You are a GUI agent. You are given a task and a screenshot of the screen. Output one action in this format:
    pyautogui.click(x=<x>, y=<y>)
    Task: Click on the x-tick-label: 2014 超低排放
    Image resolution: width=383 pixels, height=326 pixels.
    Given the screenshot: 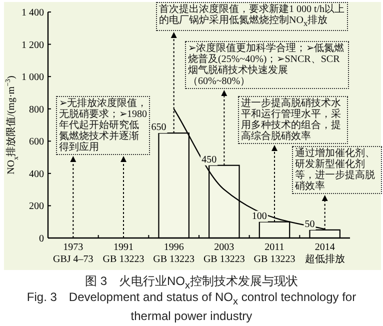 What is the action you would take?
    pyautogui.click(x=324, y=253)
    